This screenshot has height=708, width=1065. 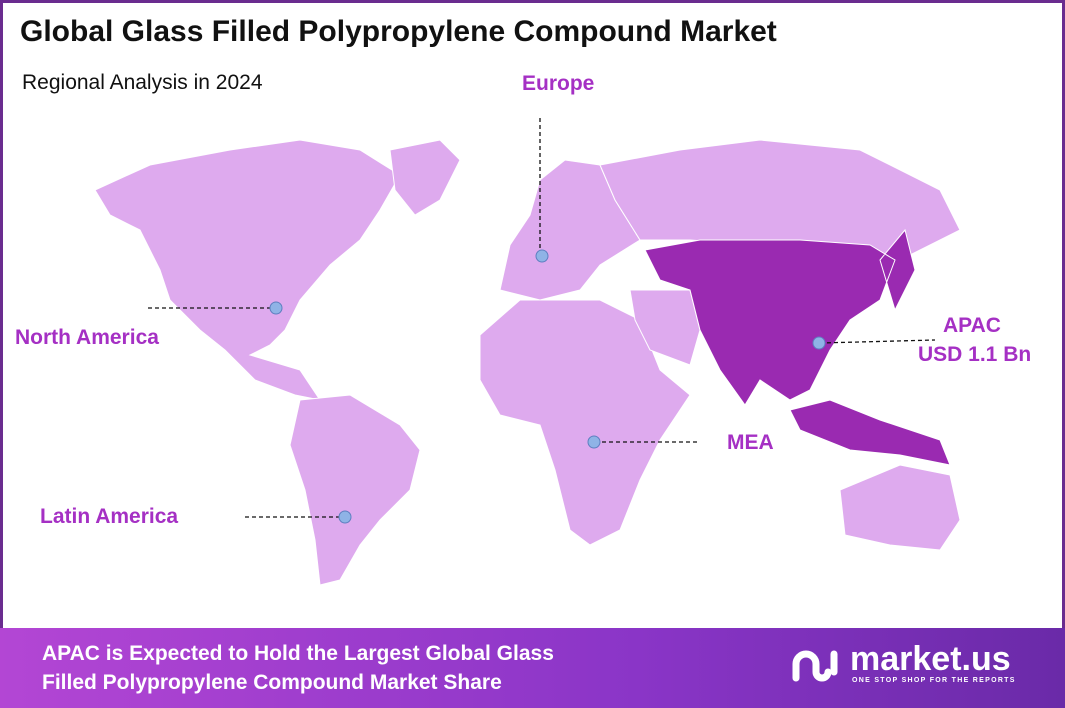 What do you see at coordinates (585, 422) in the screenshot?
I see `africa-shape` at bounding box center [585, 422].